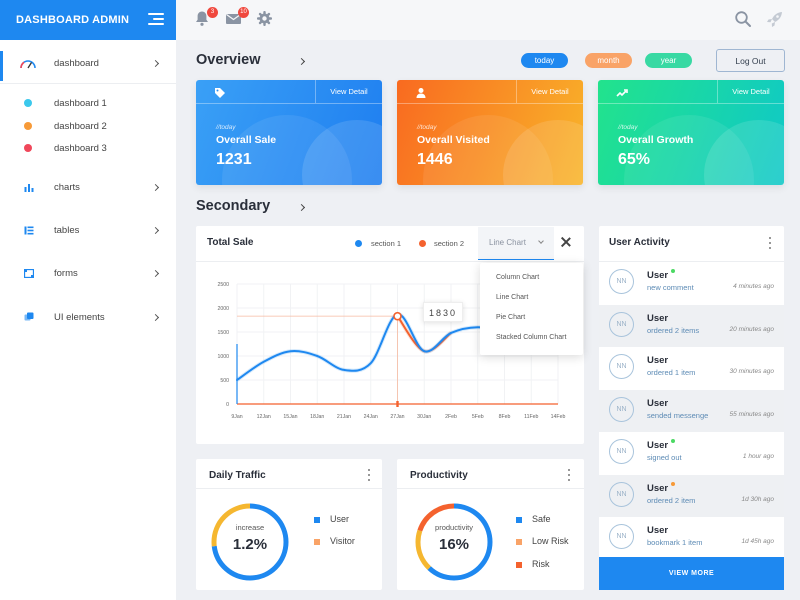  I want to click on sidebar-item-forms: forms, so click(88, 273).